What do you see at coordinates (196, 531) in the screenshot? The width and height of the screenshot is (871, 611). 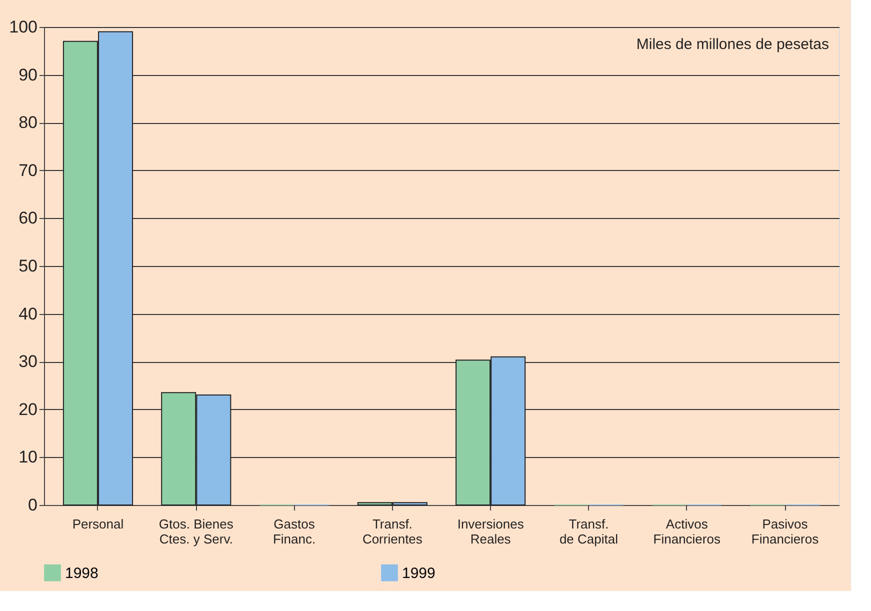 I see `x-tick-label: Gtos. Bienes Ctes. y Serv.` at bounding box center [196, 531].